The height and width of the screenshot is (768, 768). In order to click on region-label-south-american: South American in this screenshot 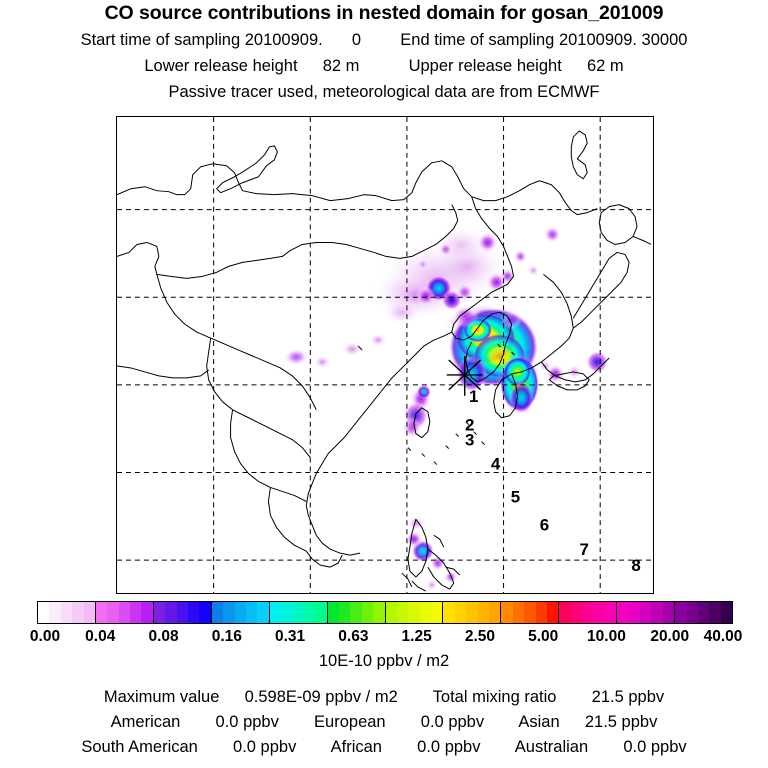, I will do `click(139, 747)`.